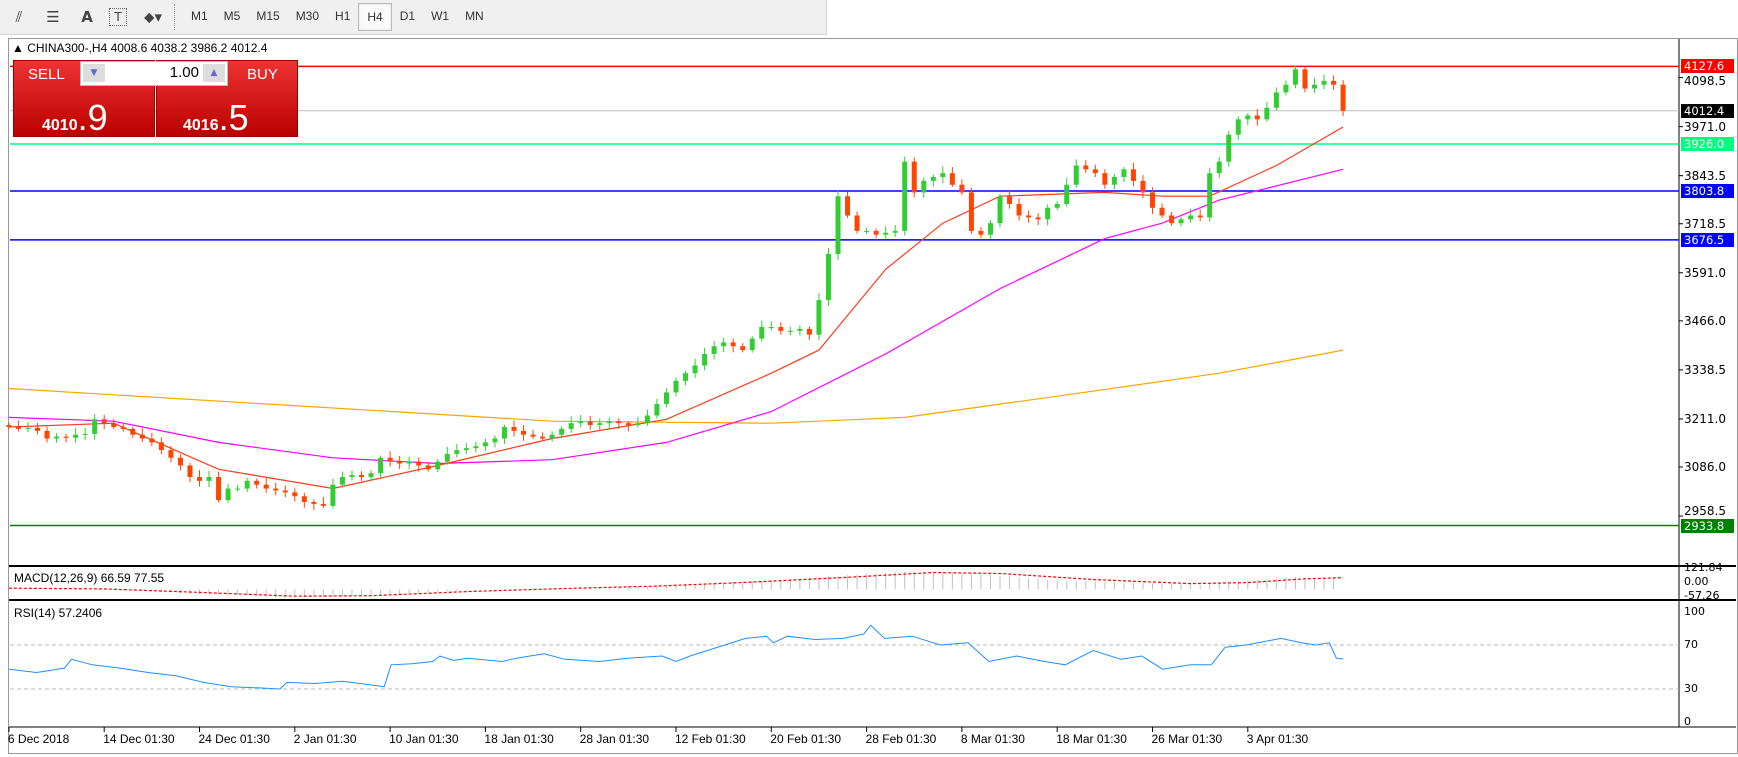 The height and width of the screenshot is (757, 1738). I want to click on timeframe-m30: M30, so click(307, 16).